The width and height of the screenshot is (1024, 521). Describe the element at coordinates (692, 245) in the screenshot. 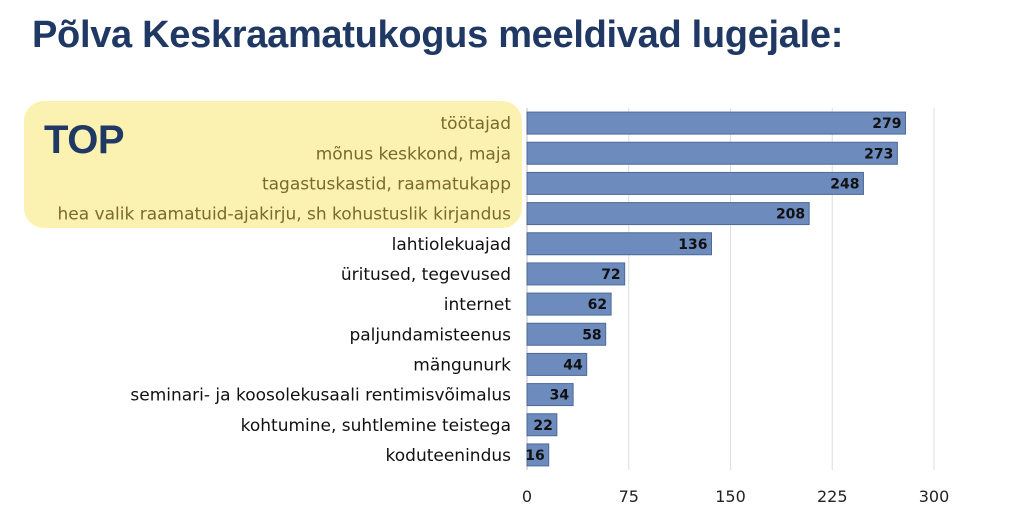

I see `bar-value-label: 136` at that location.